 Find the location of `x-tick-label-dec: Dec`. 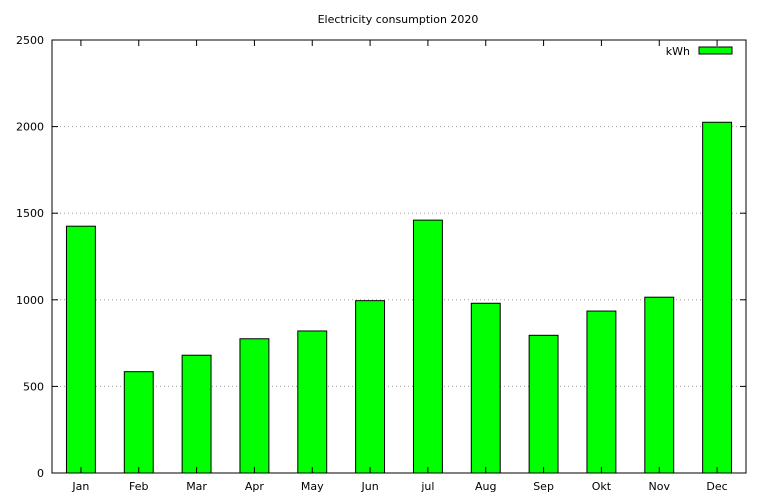

x-tick-label-dec: Dec is located at coordinates (716, 486).